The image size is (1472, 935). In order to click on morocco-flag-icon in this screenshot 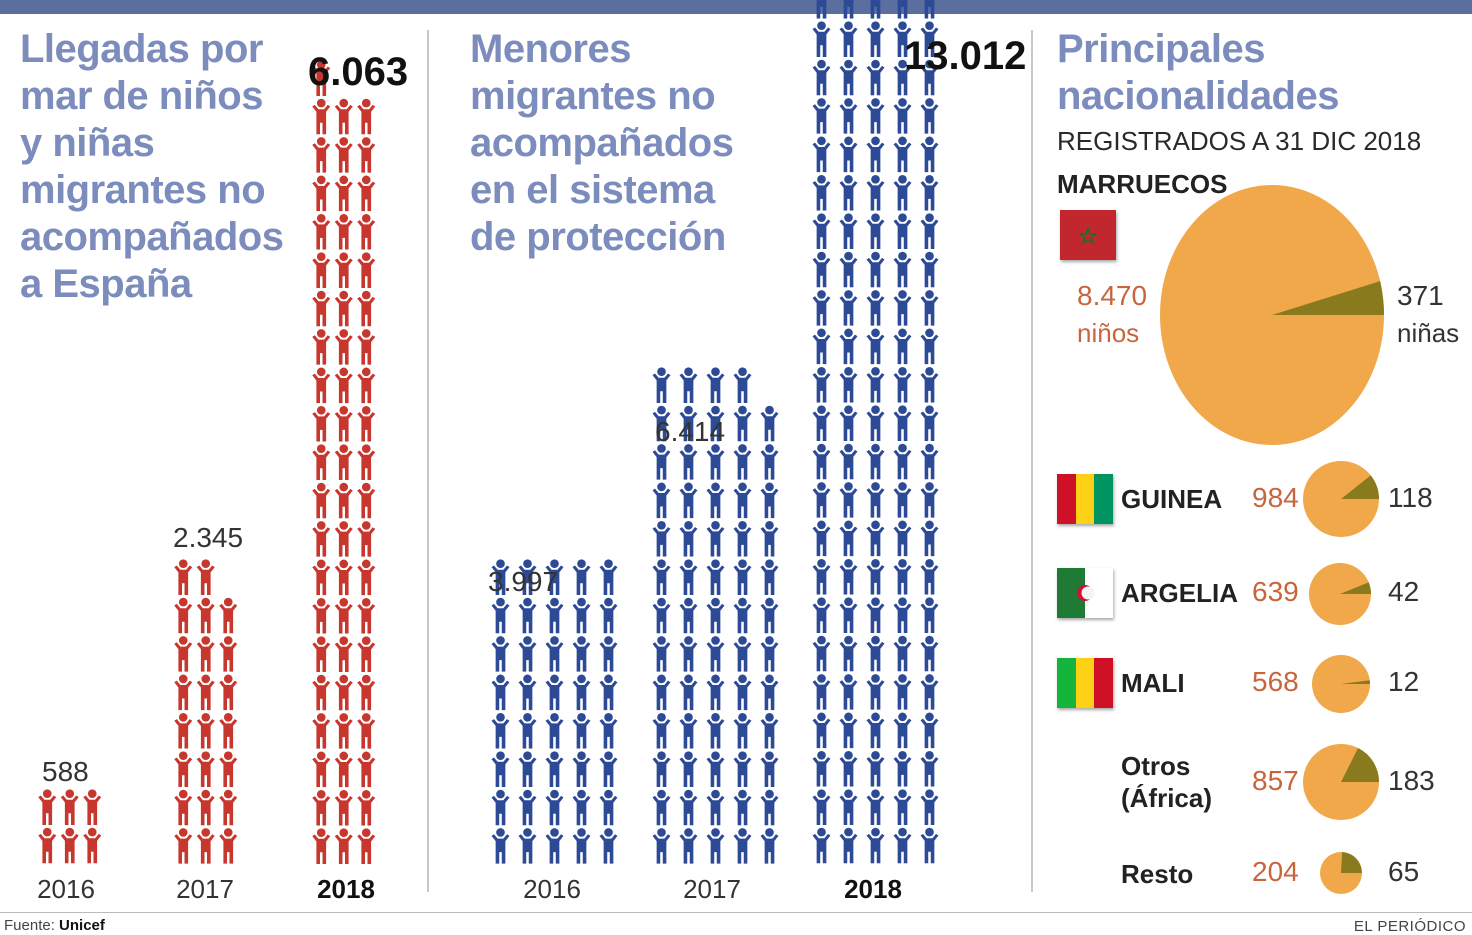, I will do `click(1088, 235)`.